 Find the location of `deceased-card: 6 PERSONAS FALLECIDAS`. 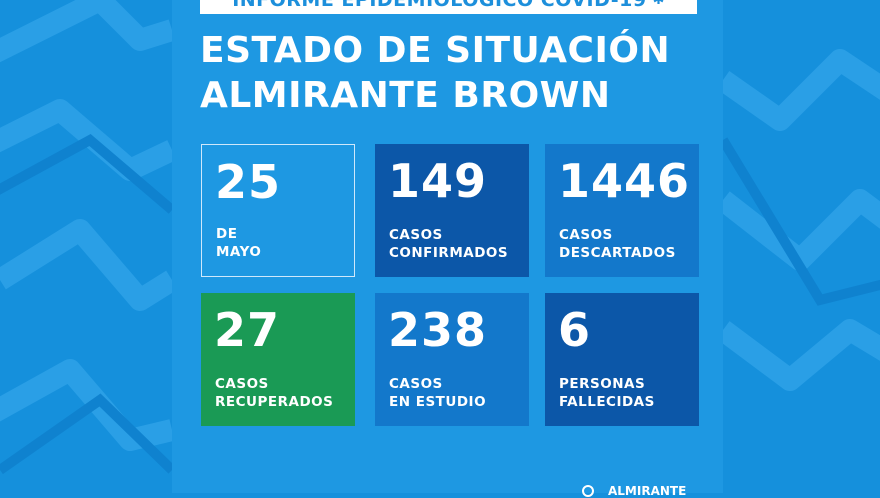

deceased-card: 6 PERSONAS FALLECIDAS is located at coordinates (622, 359).